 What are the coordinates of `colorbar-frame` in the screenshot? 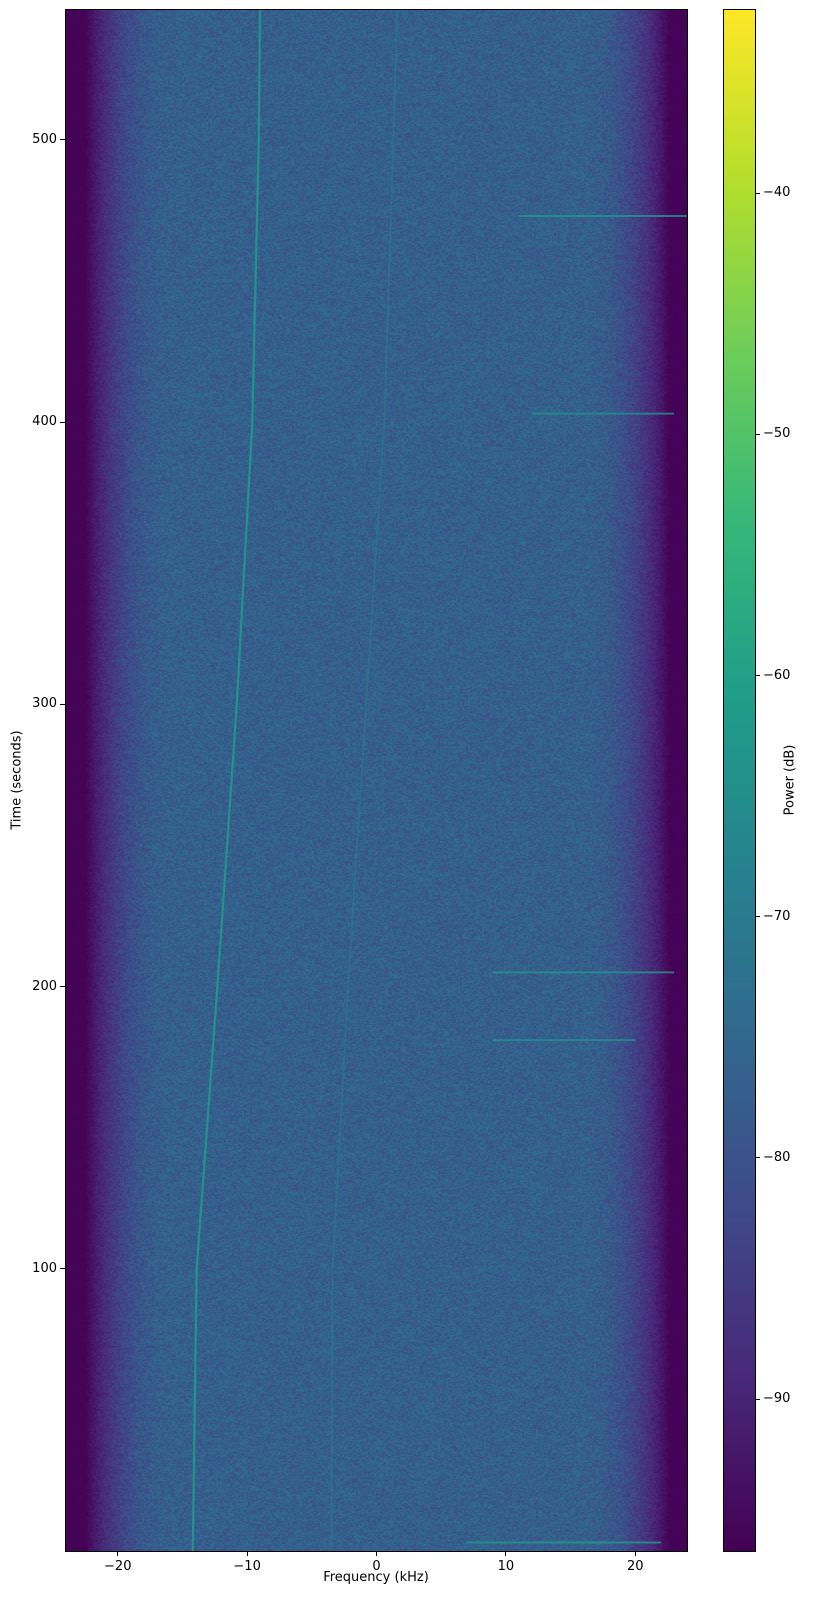 It's located at (739, 780).